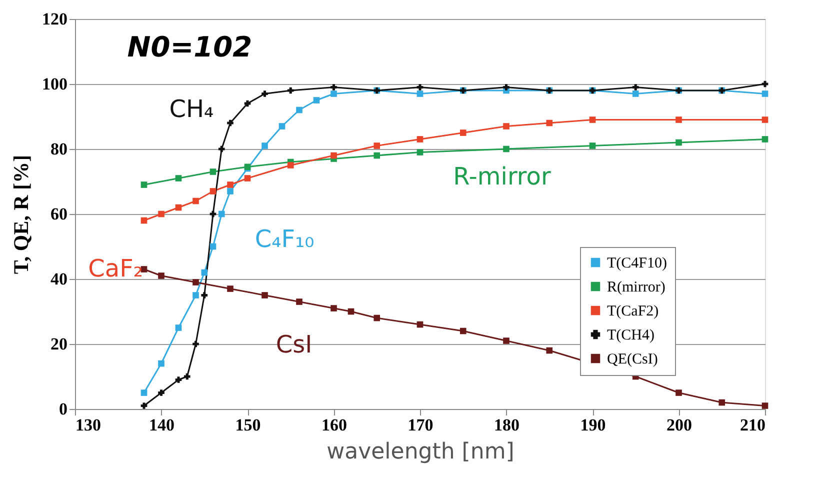 Image resolution: width=827 pixels, height=504 pixels. What do you see at coordinates (115, 268) in the screenshot?
I see `annotation: CaF₂` at bounding box center [115, 268].